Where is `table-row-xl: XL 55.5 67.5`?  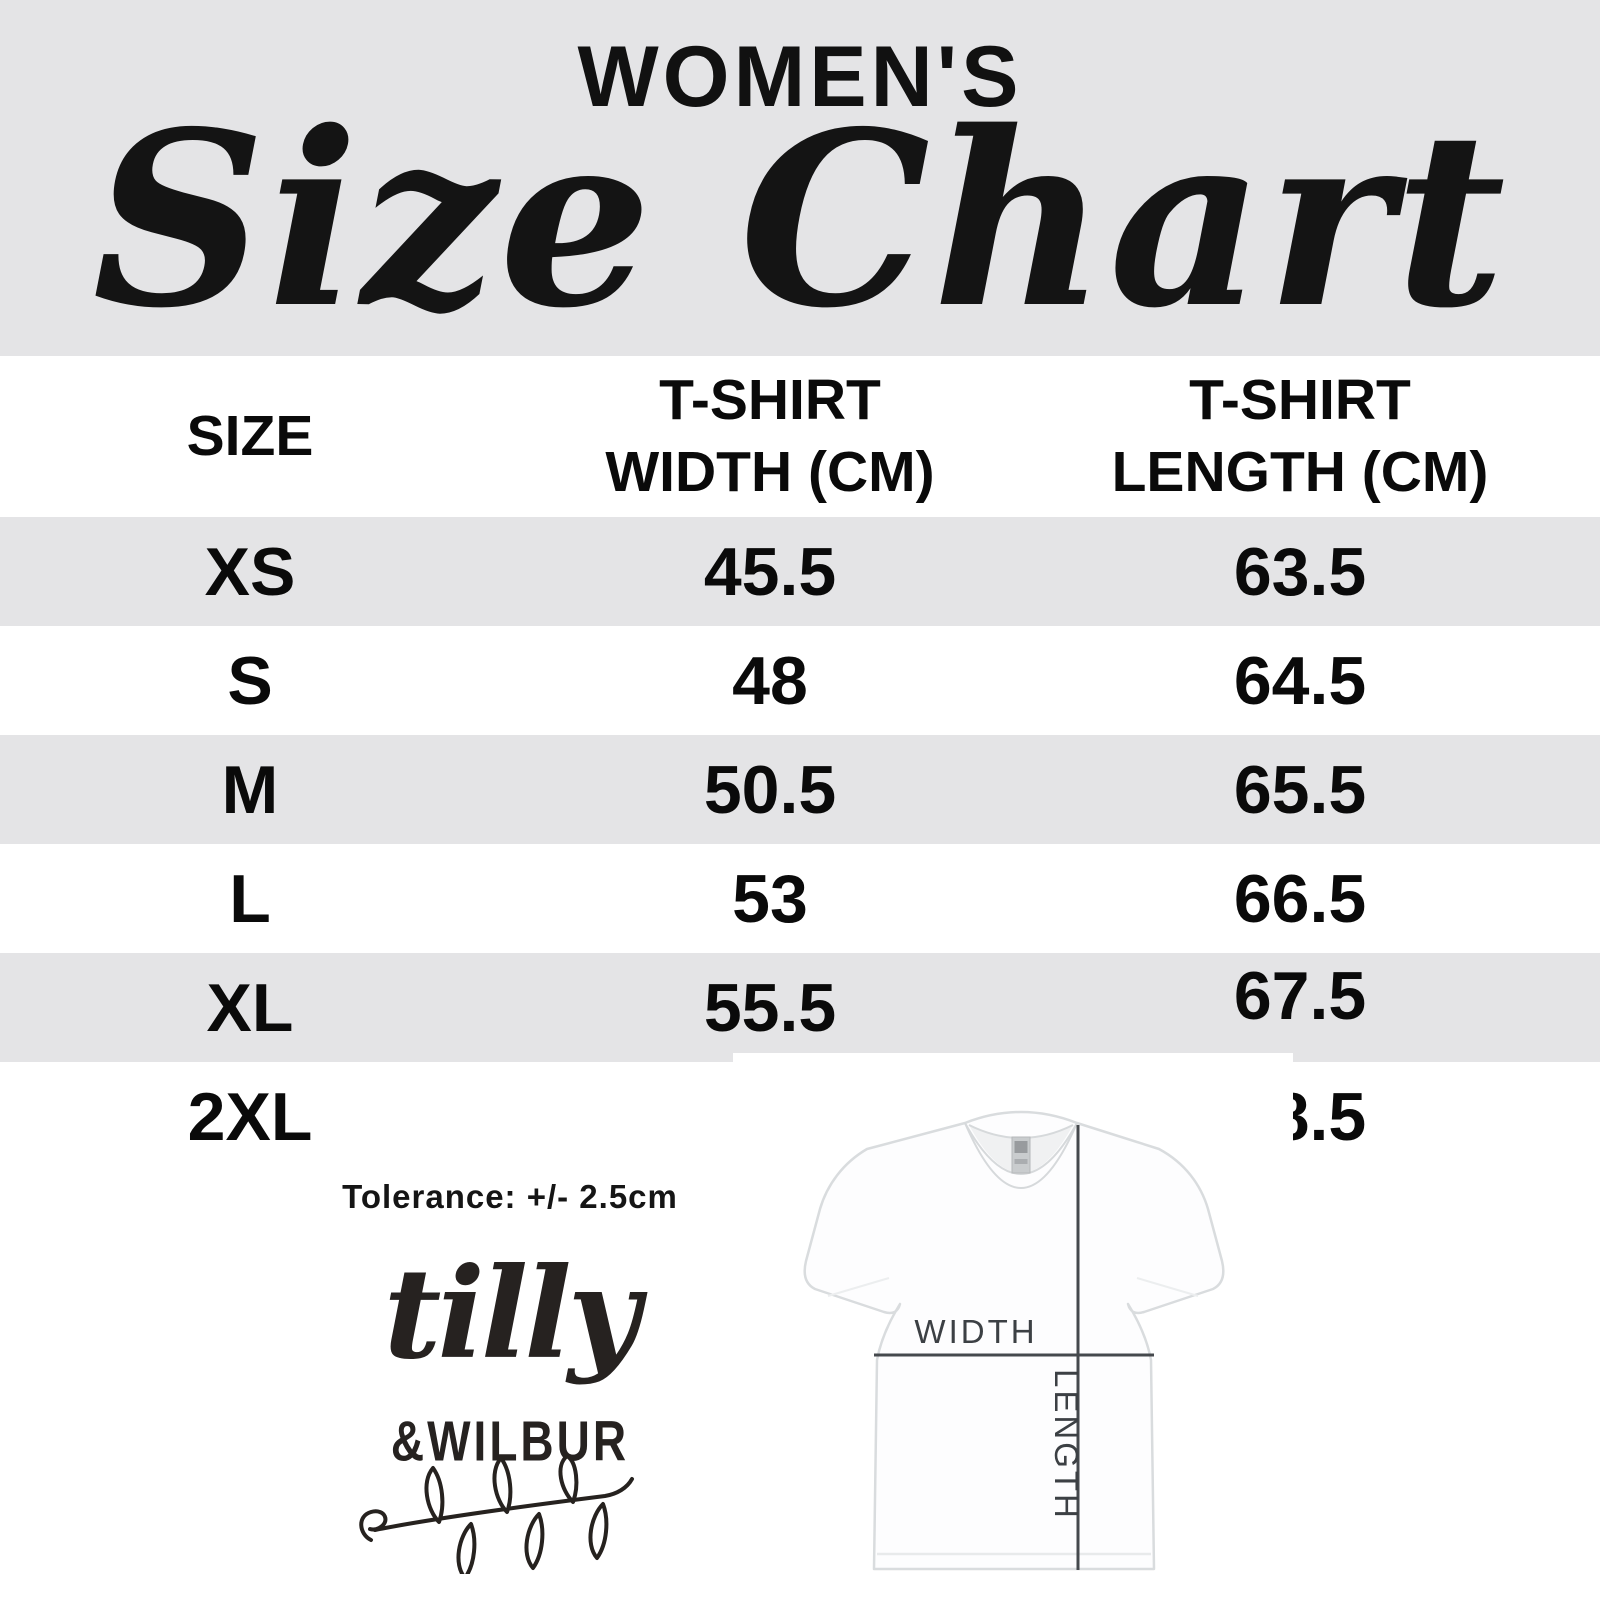 table-row-xl: XL 55.5 67.5 is located at coordinates (800, 1007).